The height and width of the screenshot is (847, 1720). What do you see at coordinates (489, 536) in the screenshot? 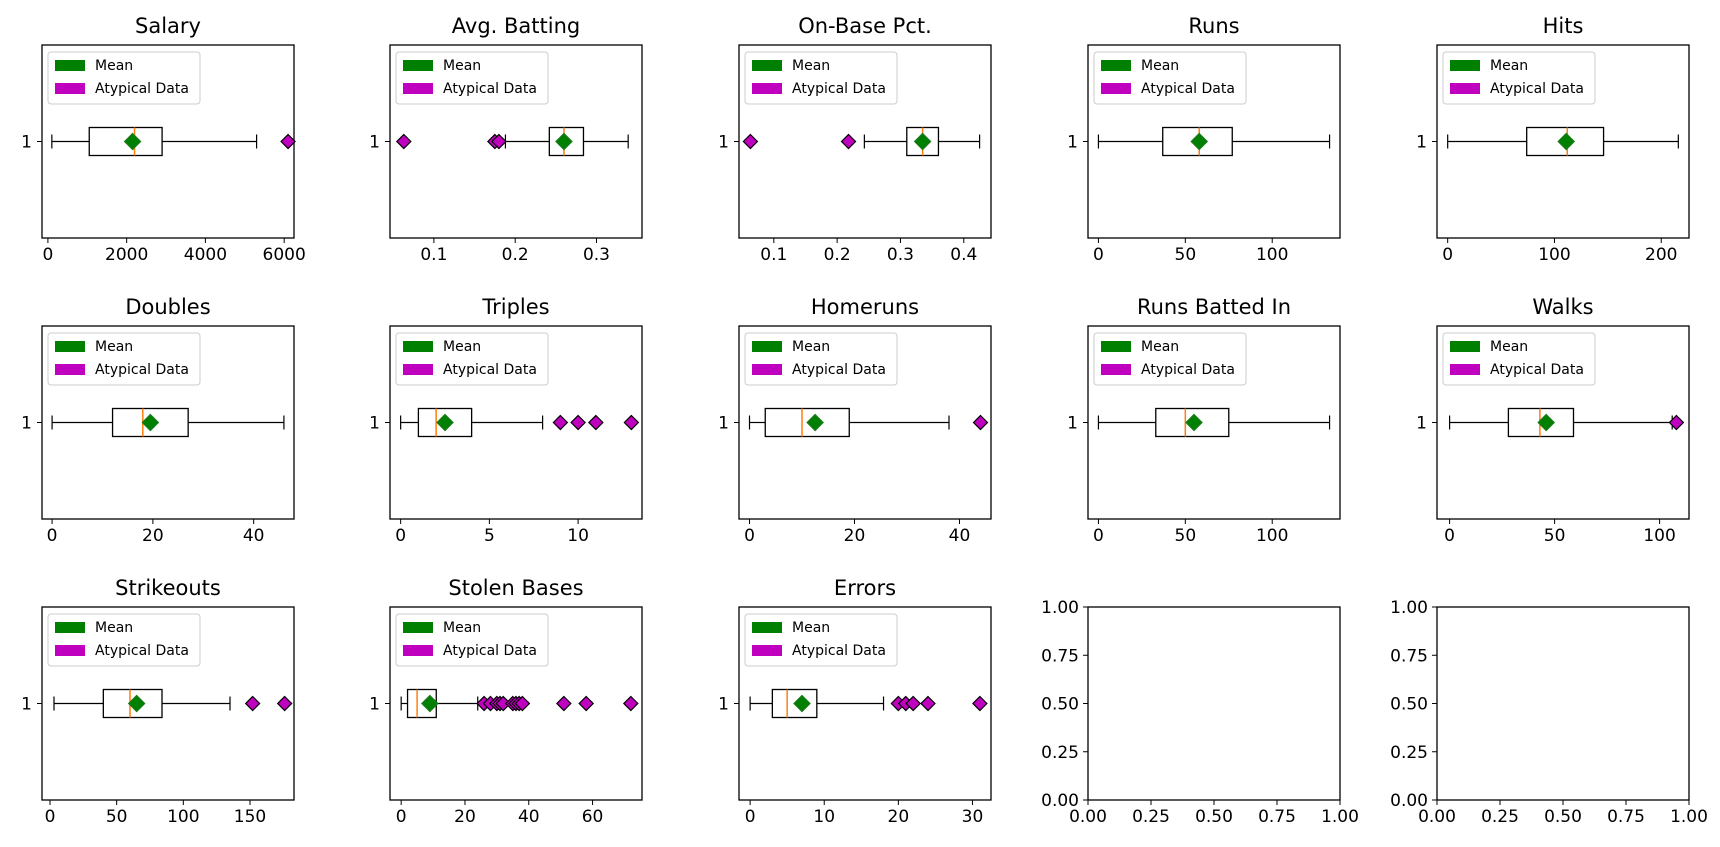
I see `x-tick-label: 5` at bounding box center [489, 536].